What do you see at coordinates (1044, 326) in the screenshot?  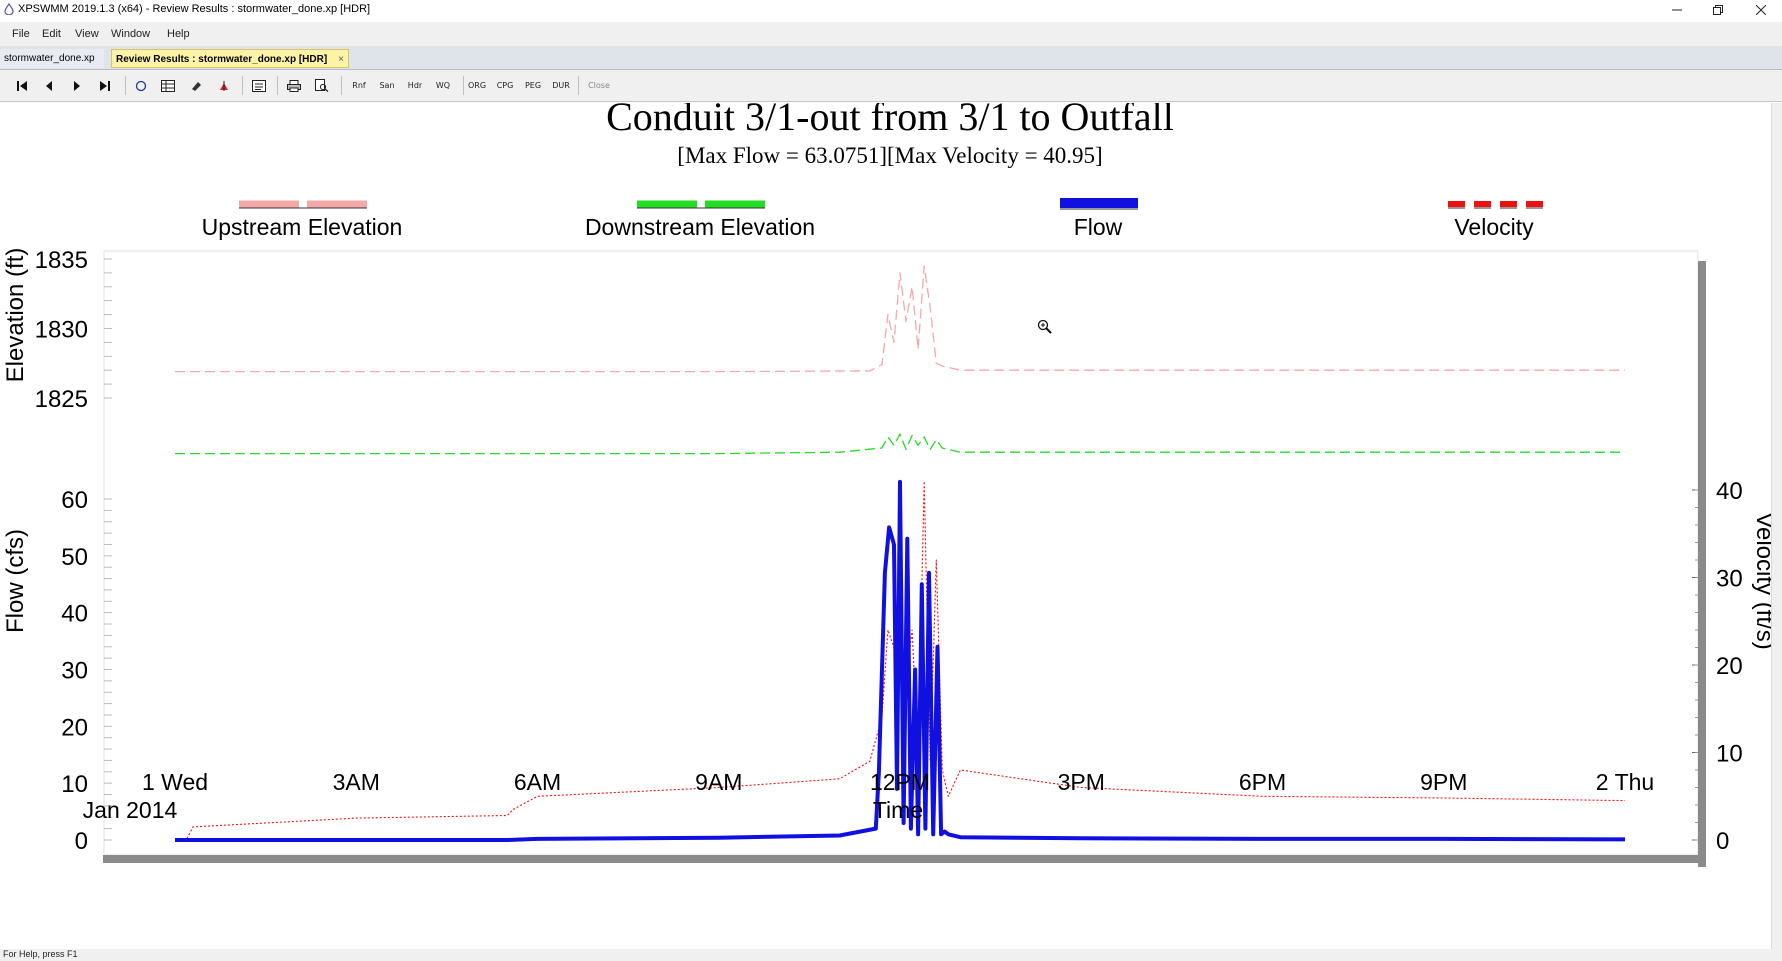 I see `zoom-cursor-icon` at bounding box center [1044, 326].